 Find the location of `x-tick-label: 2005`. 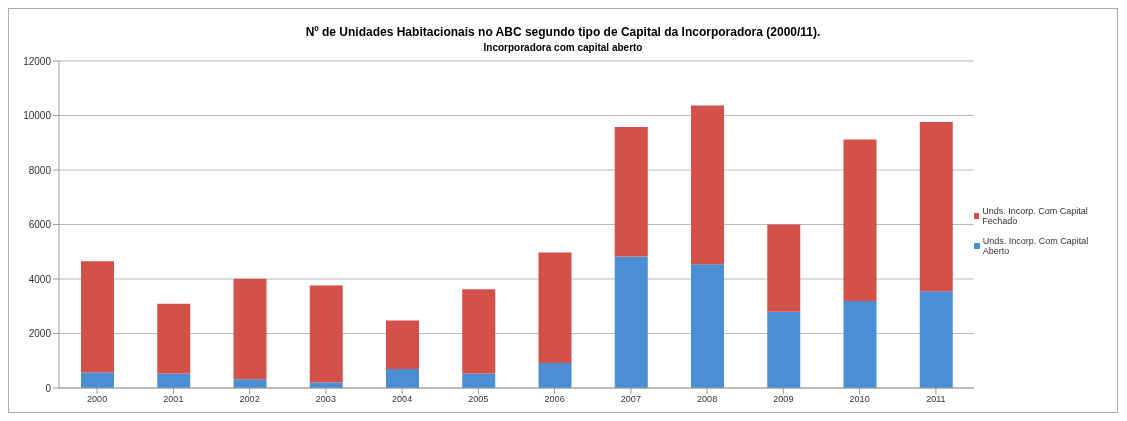

x-tick-label: 2005 is located at coordinates (478, 399).